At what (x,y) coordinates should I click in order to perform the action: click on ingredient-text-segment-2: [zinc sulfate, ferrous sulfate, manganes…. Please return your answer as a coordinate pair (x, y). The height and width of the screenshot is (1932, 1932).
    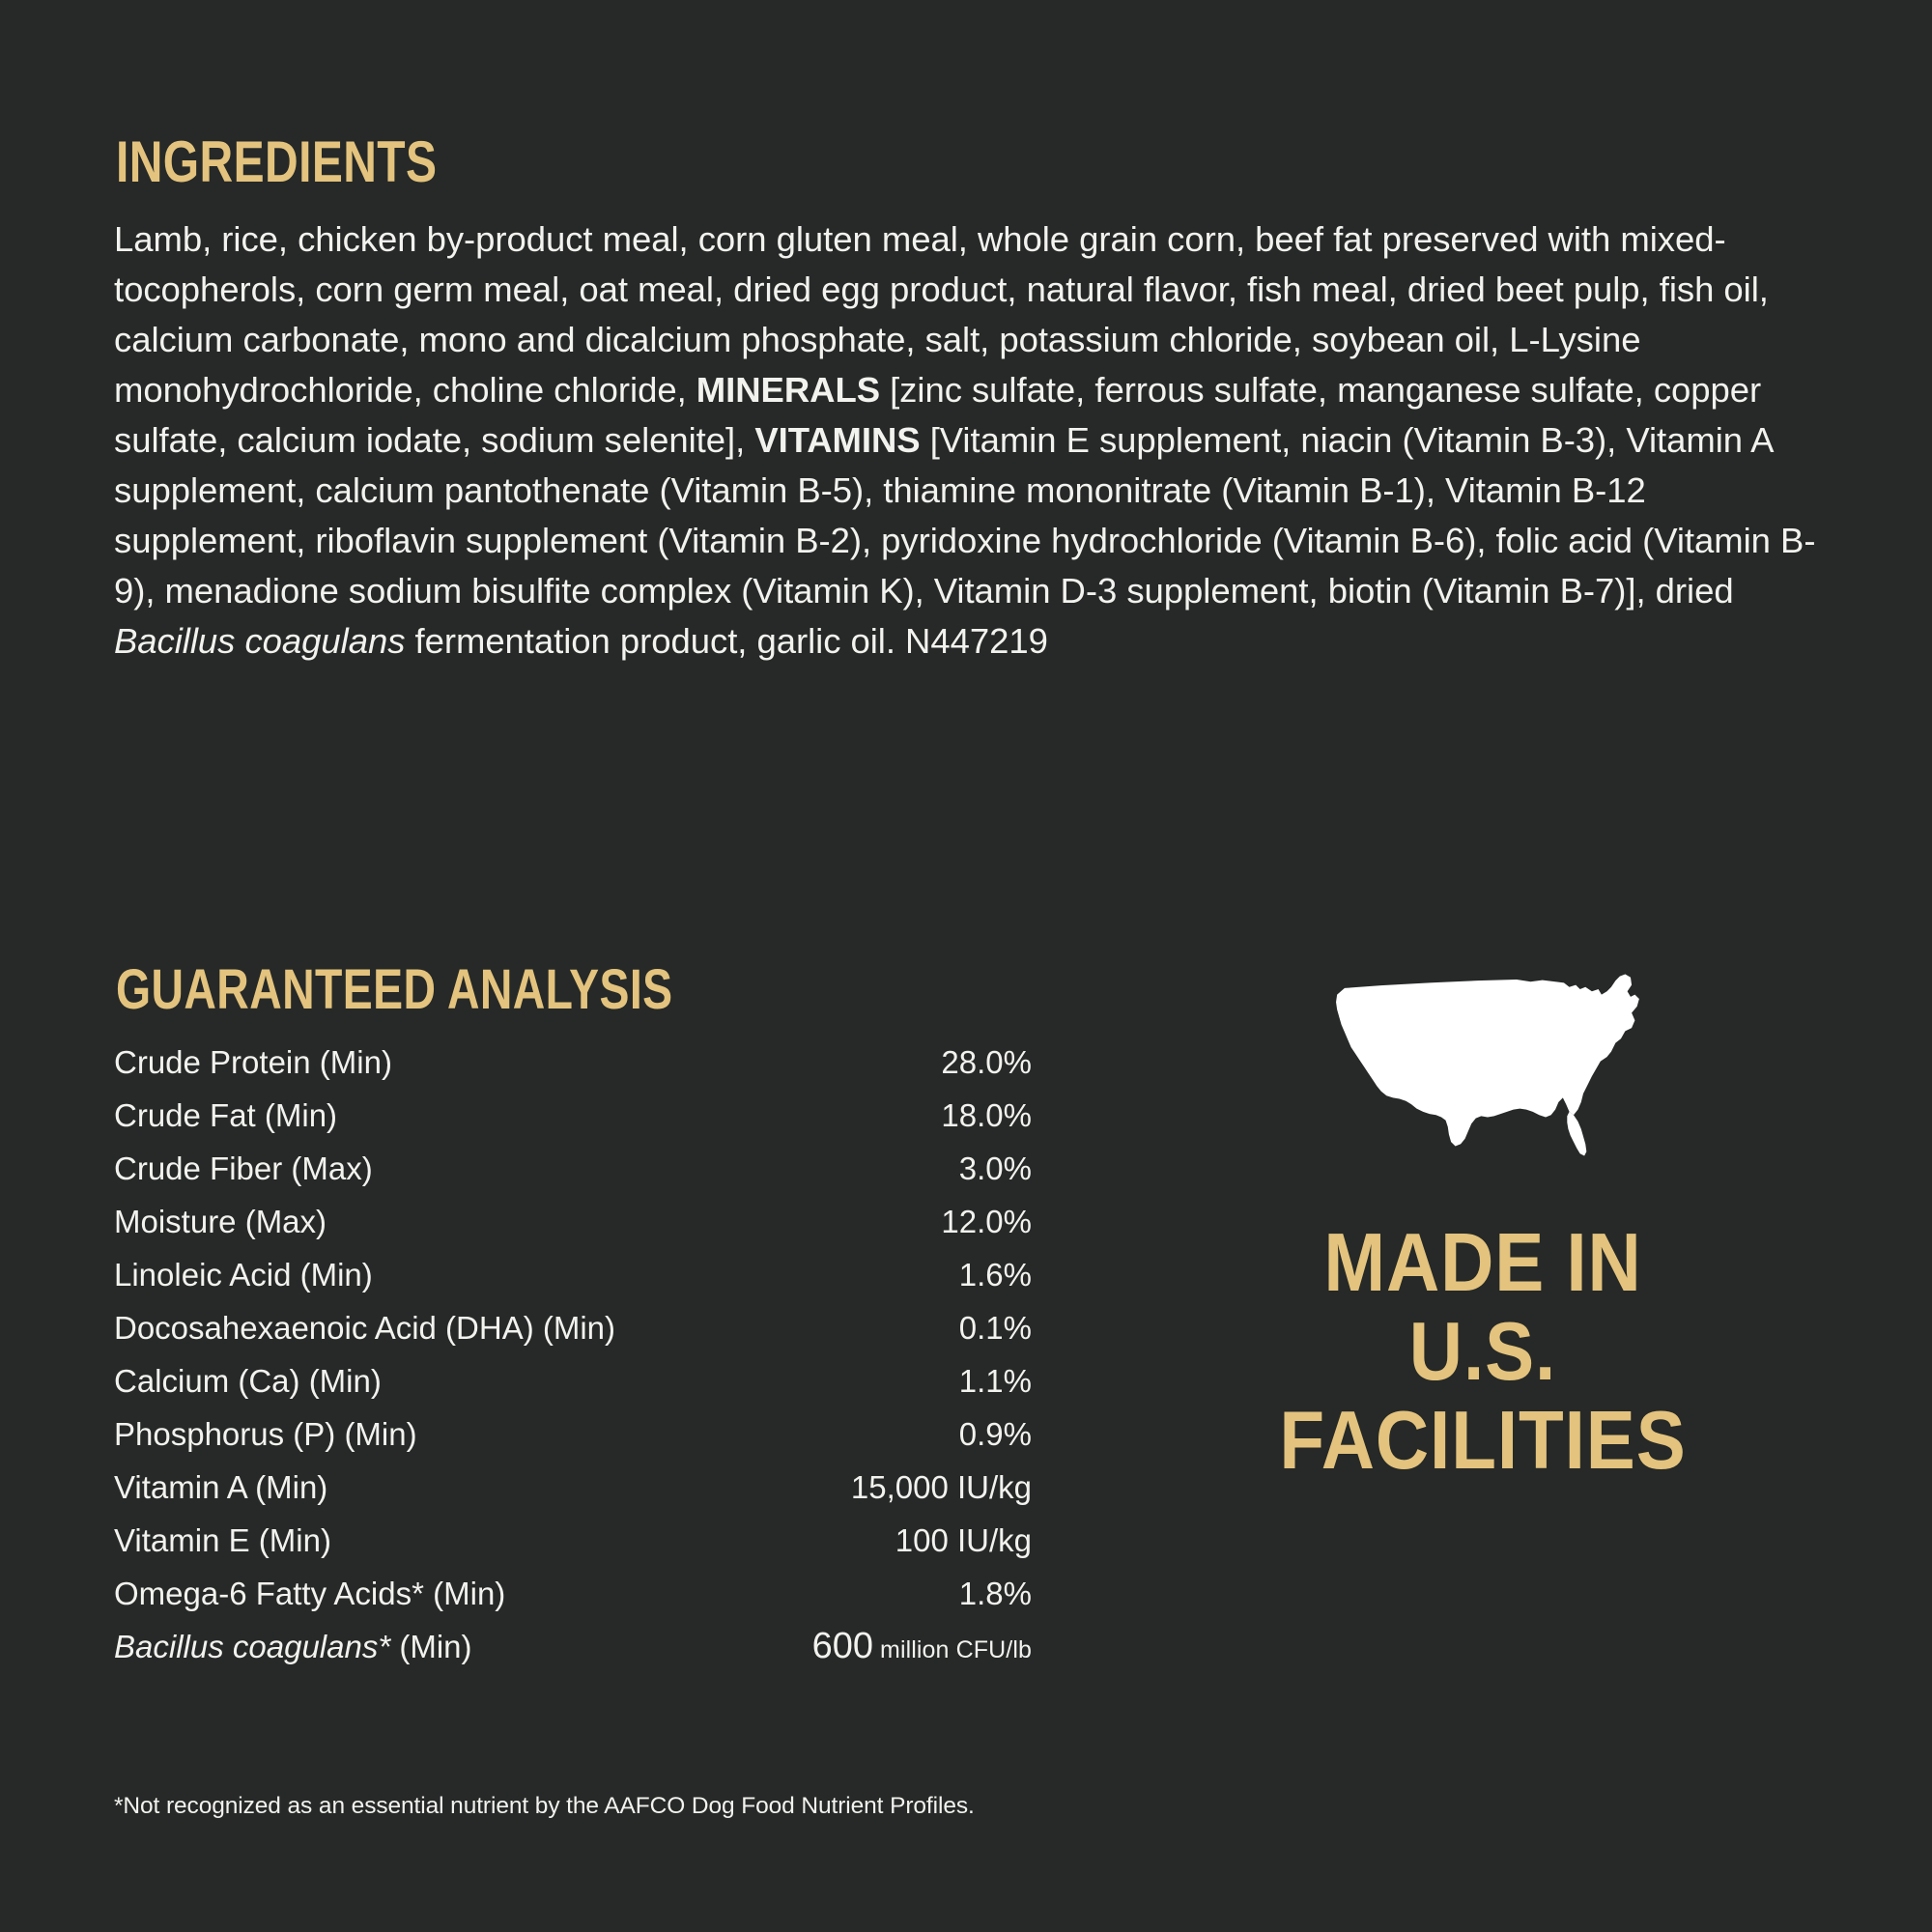
    Looking at the image, I should click on (938, 415).